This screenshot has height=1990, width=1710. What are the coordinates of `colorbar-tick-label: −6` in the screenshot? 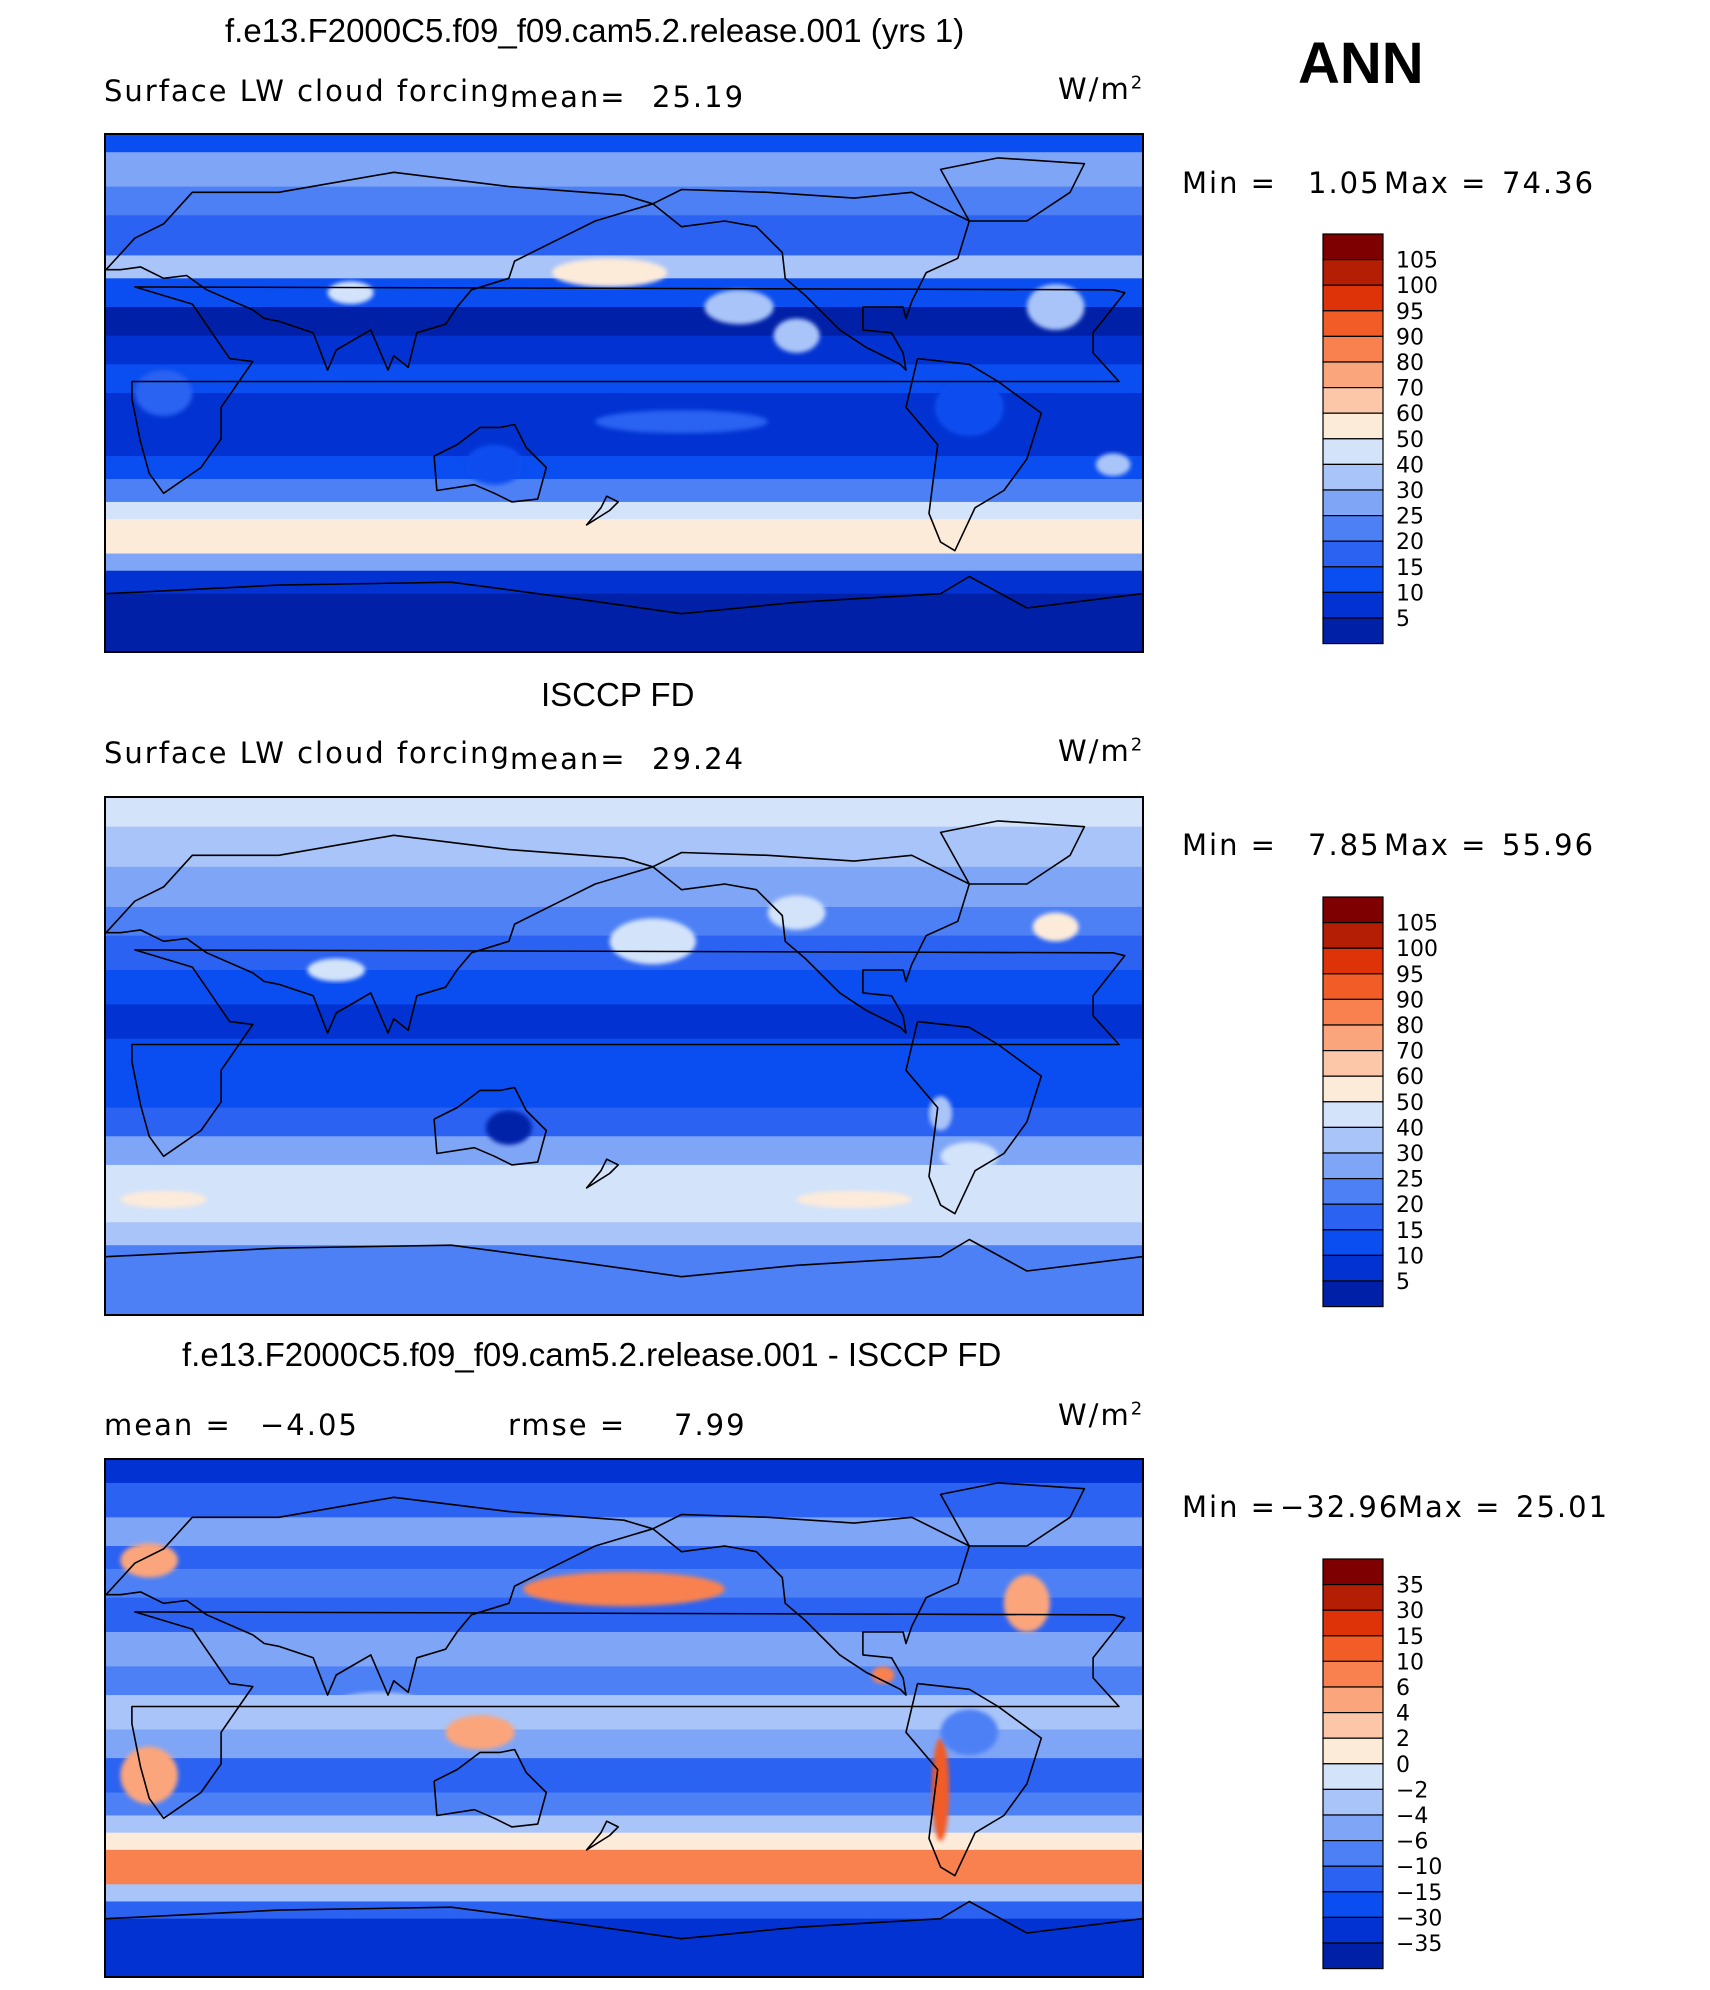 It's located at (1412, 1842).